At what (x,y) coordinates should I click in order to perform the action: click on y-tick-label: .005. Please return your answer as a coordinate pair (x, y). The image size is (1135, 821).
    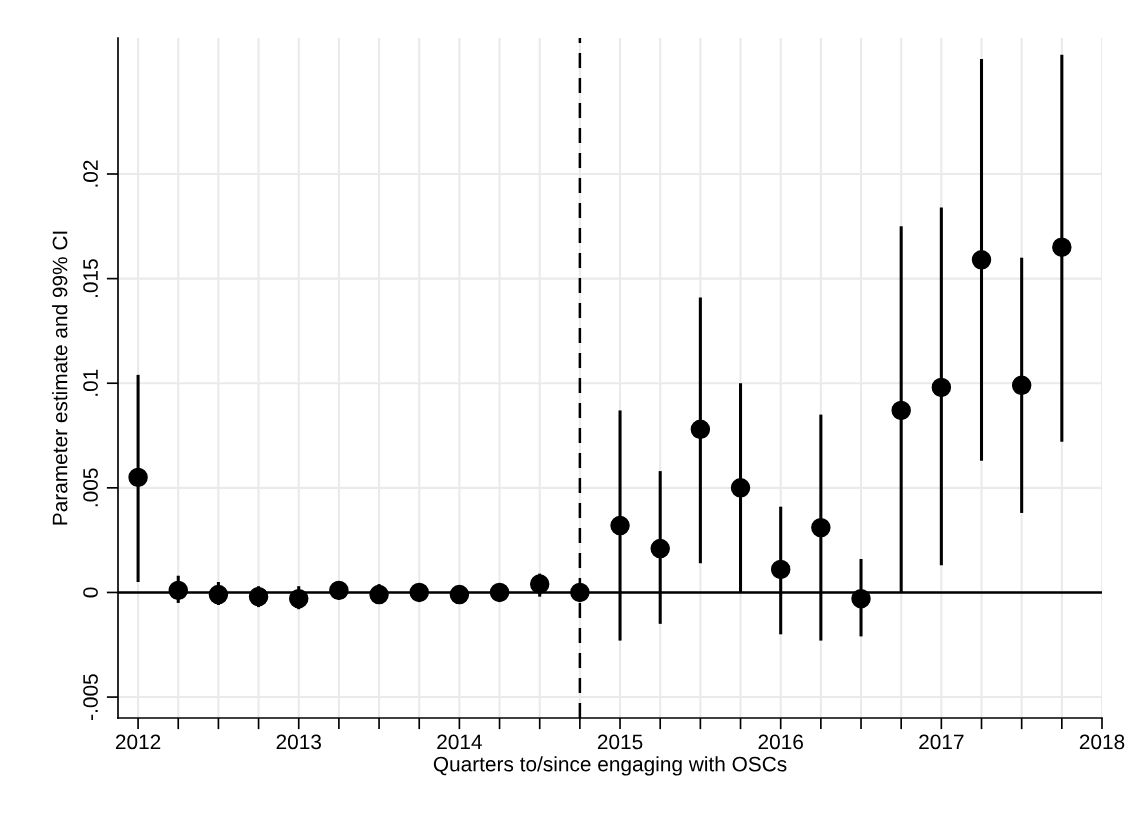
    Looking at the image, I should click on (90, 487).